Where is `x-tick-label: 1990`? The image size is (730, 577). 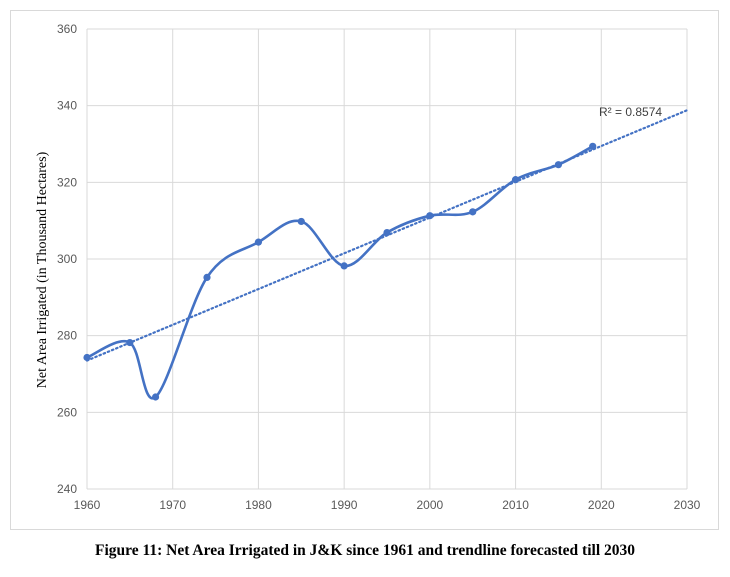 x-tick-label: 1990 is located at coordinates (344, 505).